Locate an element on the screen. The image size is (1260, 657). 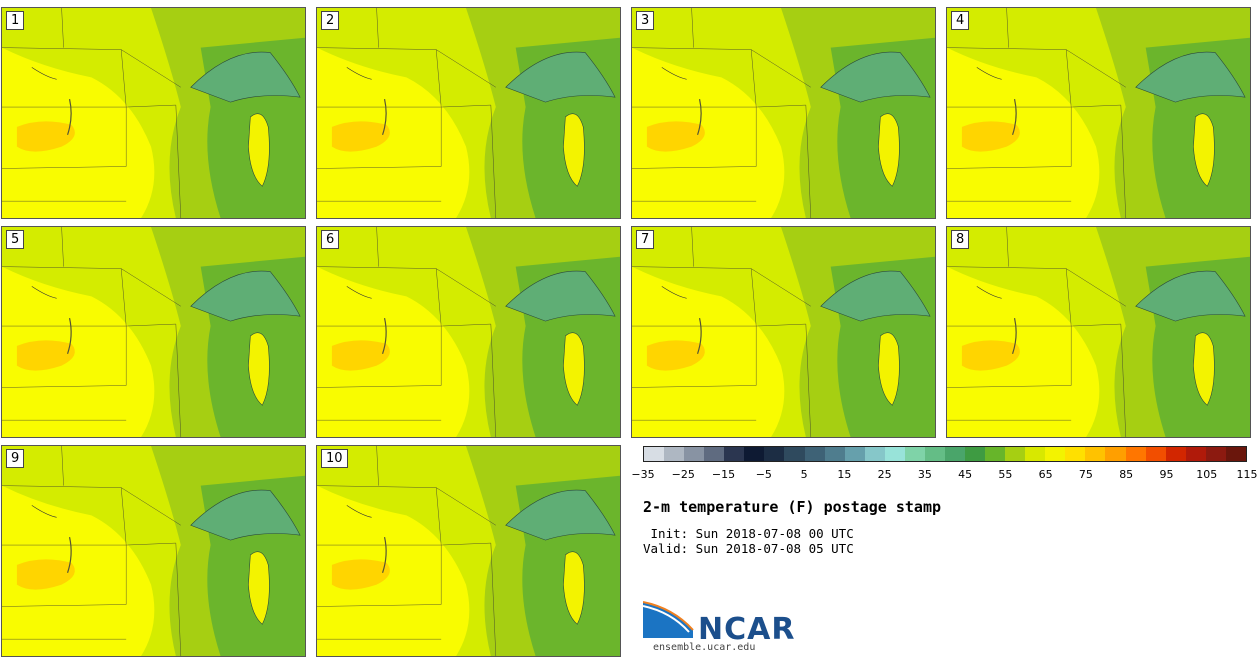
postage-stamp-map: 2 is located at coordinates (468, 113).